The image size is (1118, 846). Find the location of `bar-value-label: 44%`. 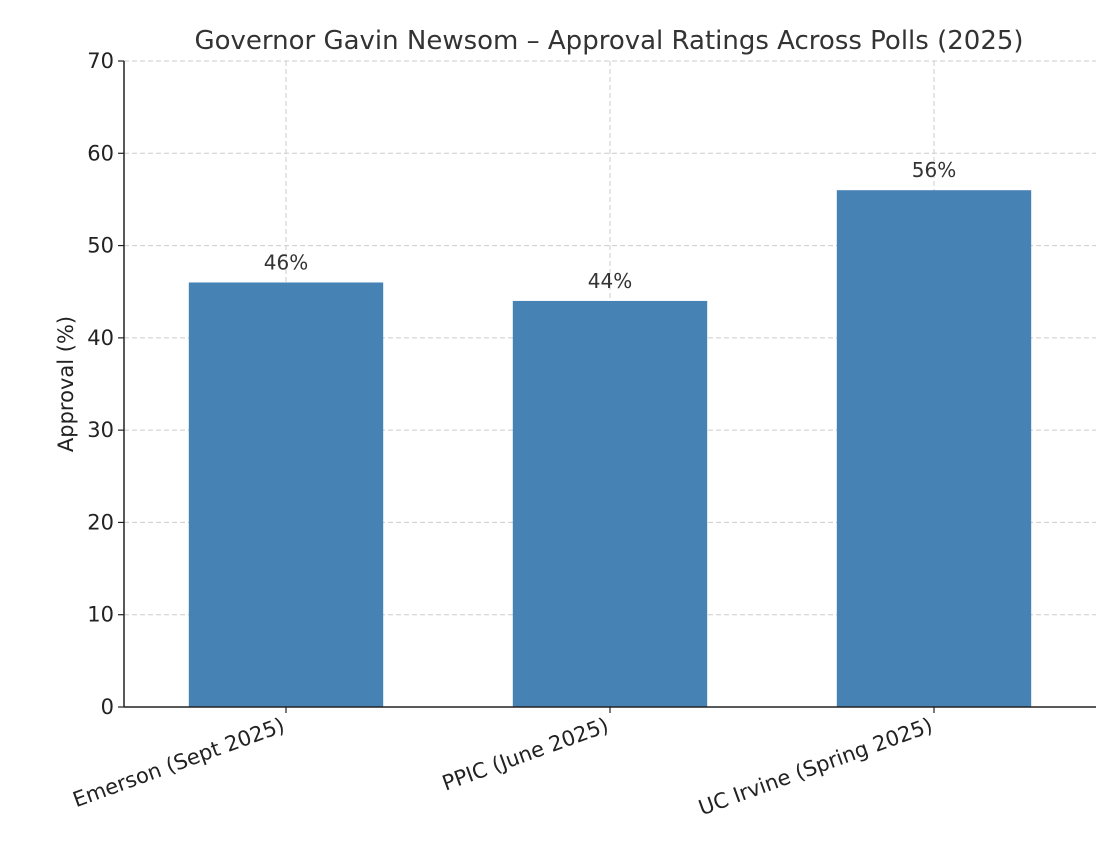

bar-value-label: 44% is located at coordinates (610, 281).